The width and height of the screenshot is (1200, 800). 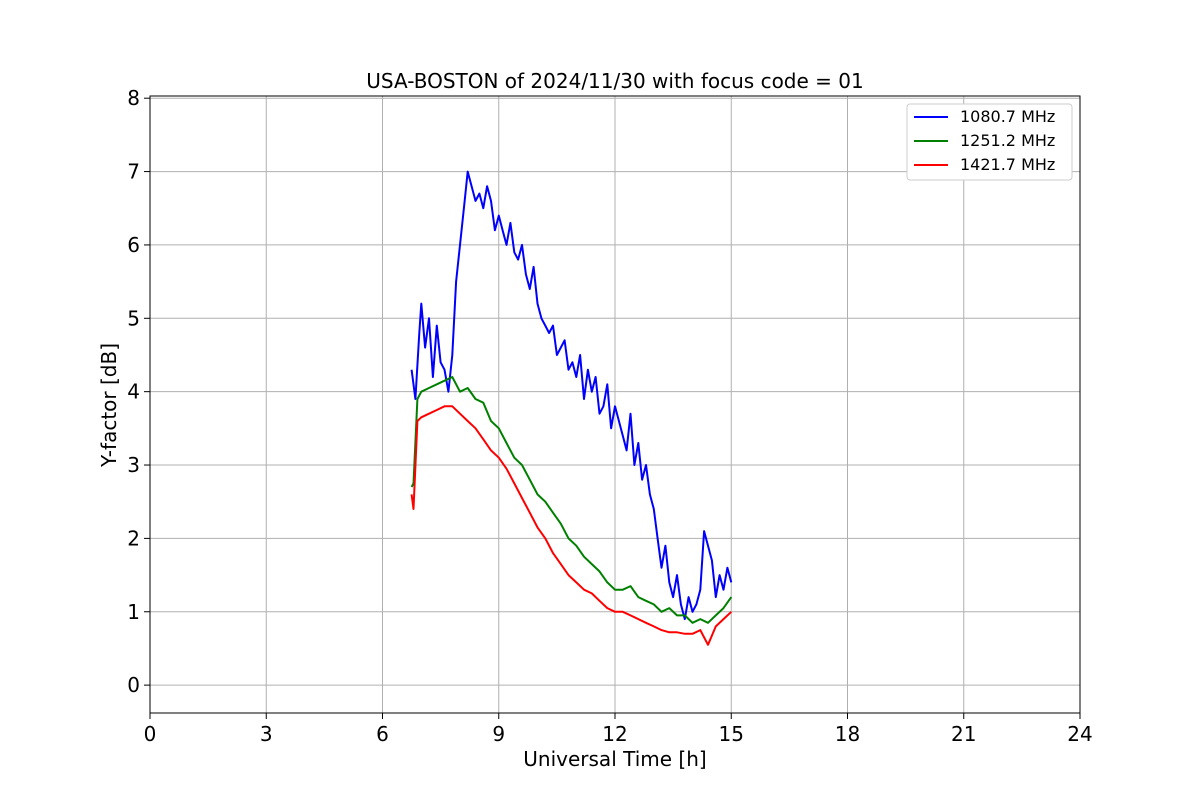 I want to click on legend-box, so click(x=989, y=142).